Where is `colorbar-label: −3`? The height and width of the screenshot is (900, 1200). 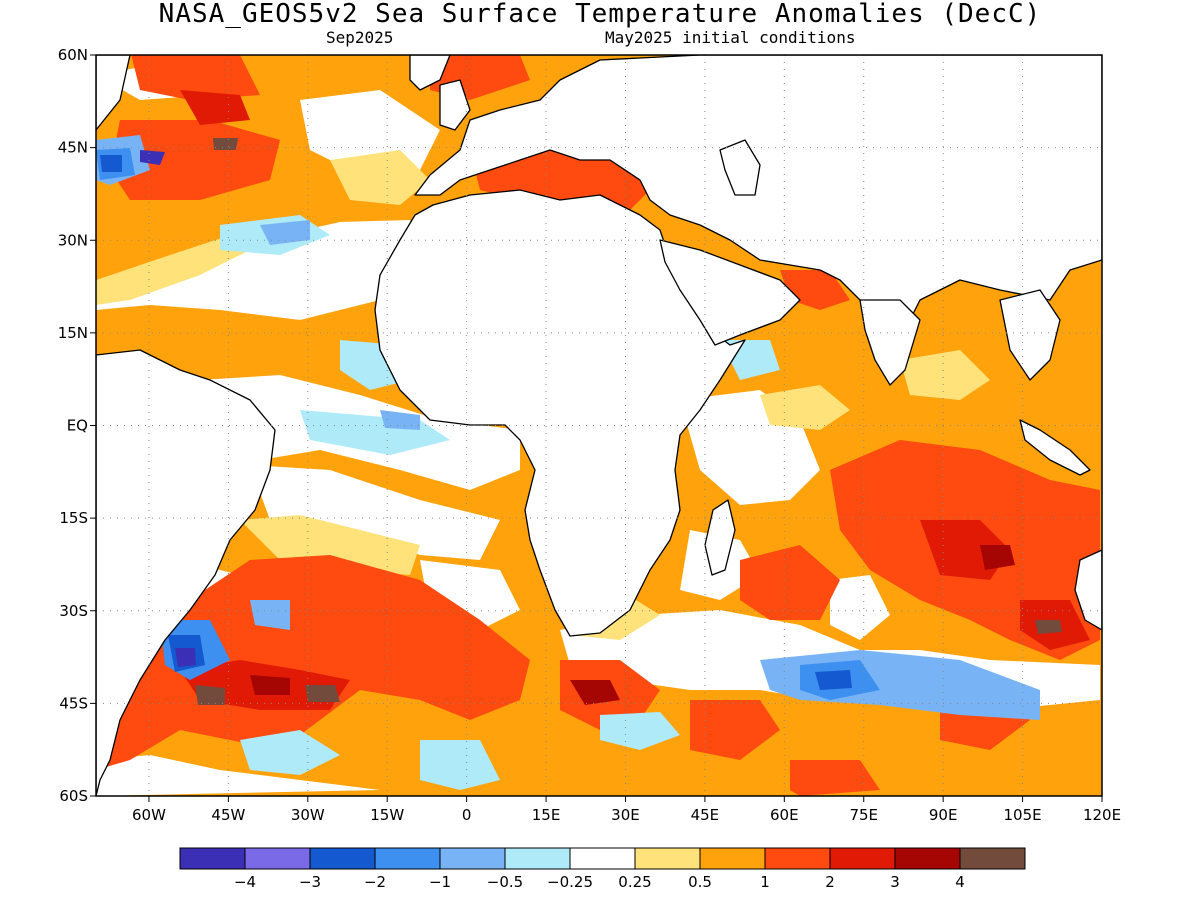 colorbar-label: −3 is located at coordinates (310, 882).